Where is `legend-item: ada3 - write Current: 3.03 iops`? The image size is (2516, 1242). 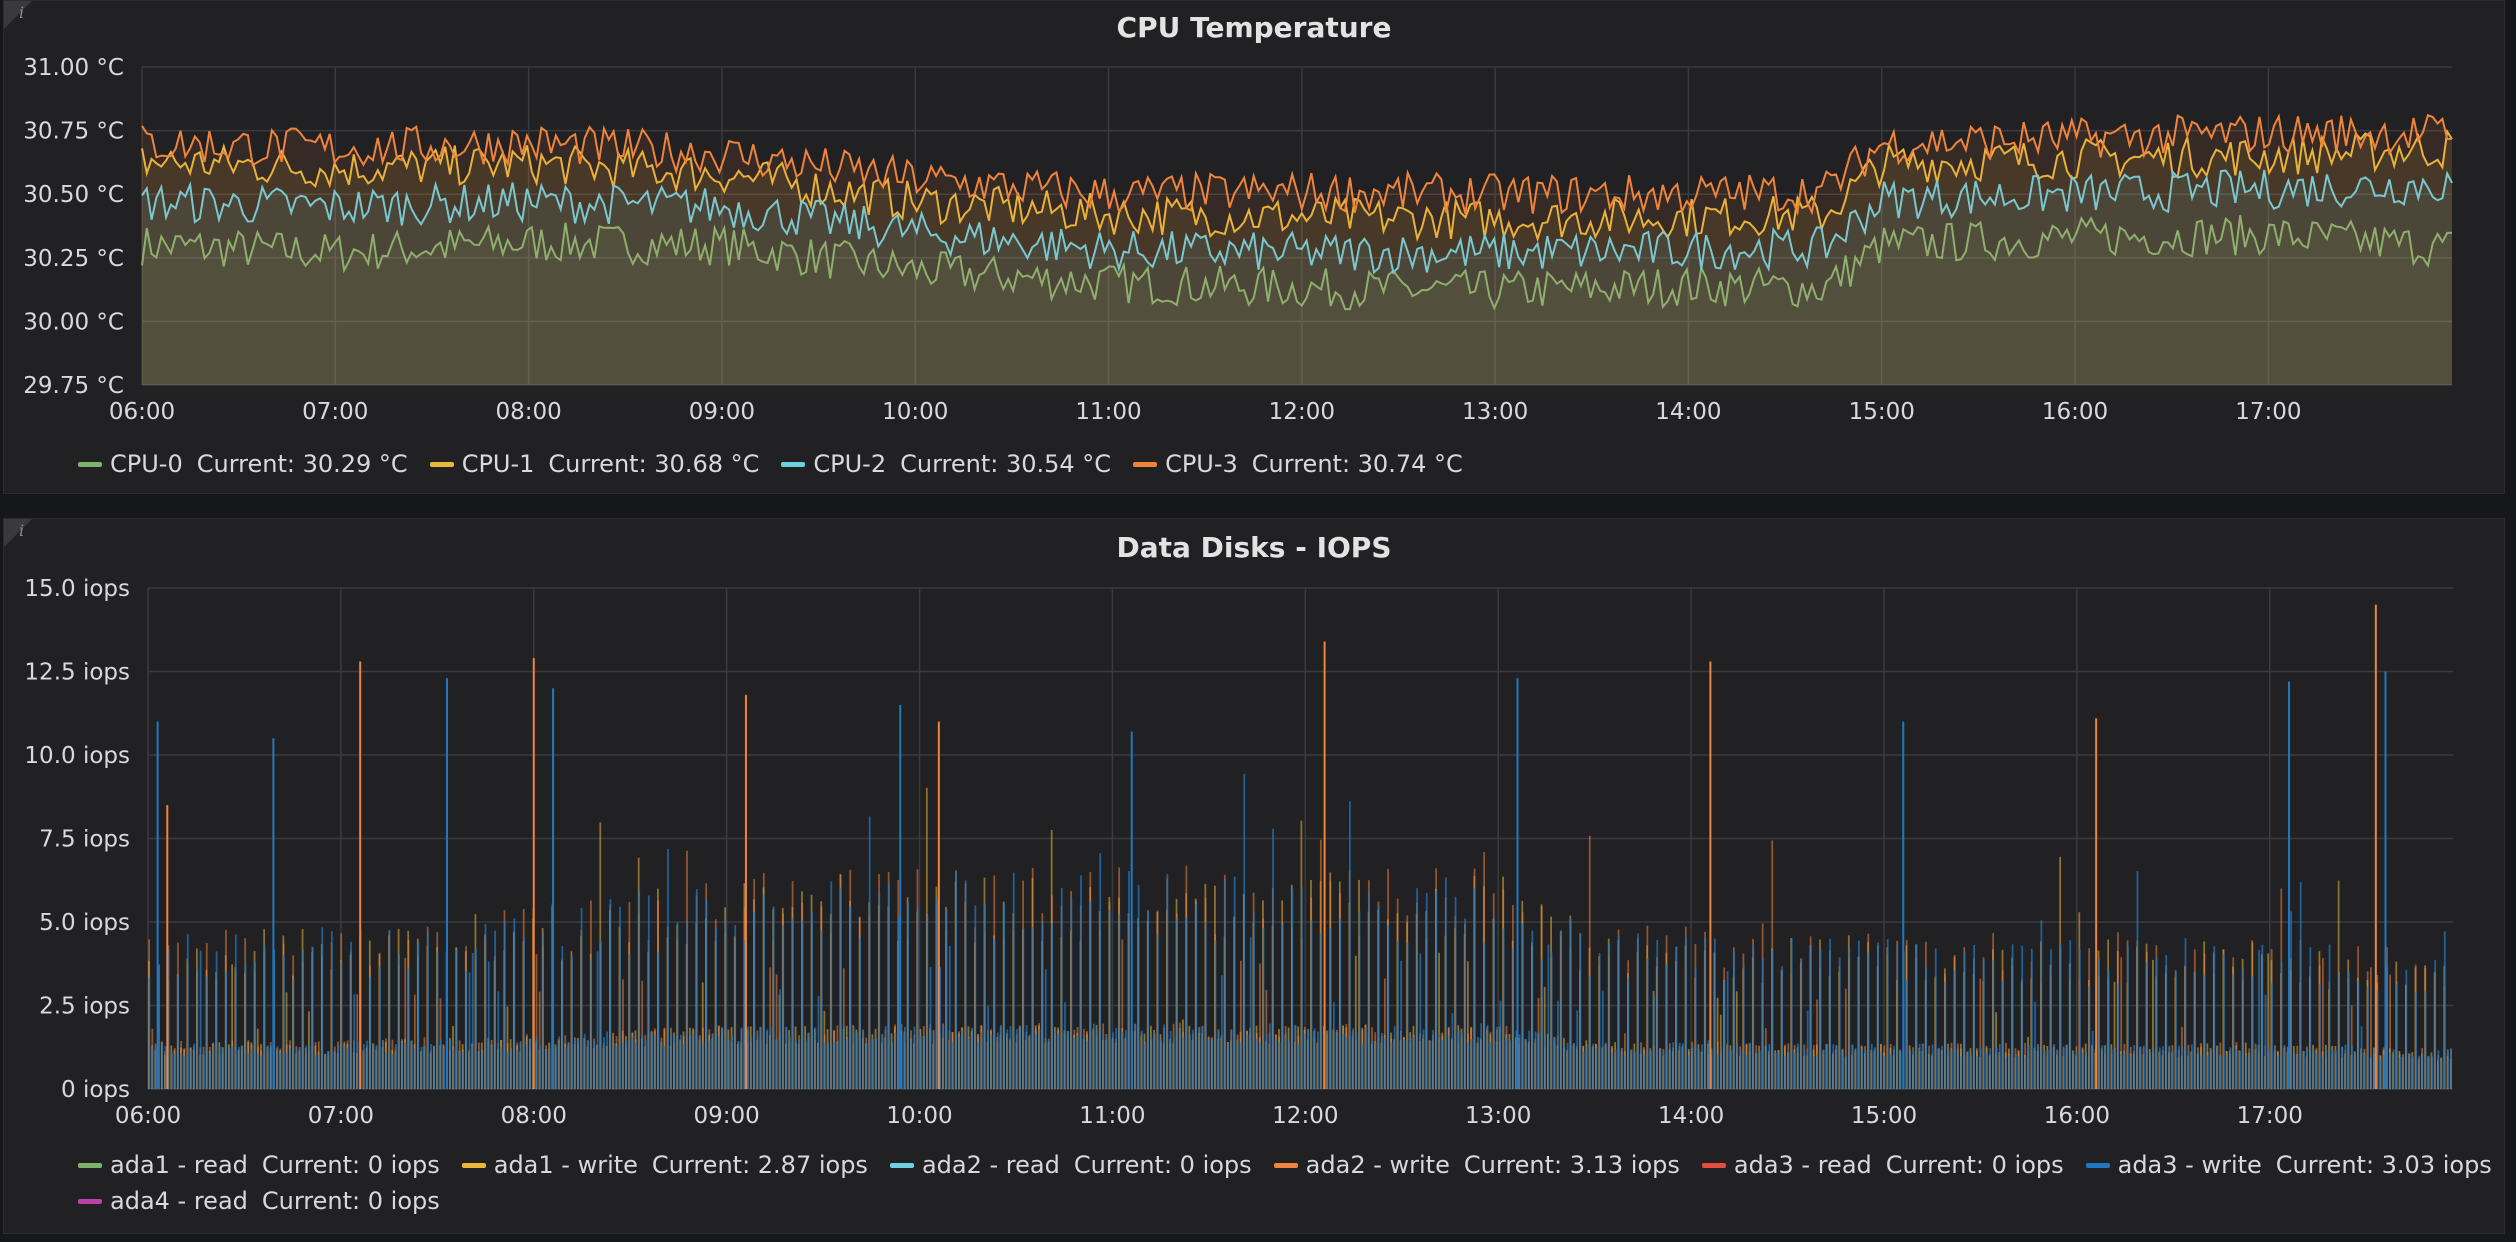
legend-item: ada3 - write Current: 3.03 iops is located at coordinates (2288, 1165).